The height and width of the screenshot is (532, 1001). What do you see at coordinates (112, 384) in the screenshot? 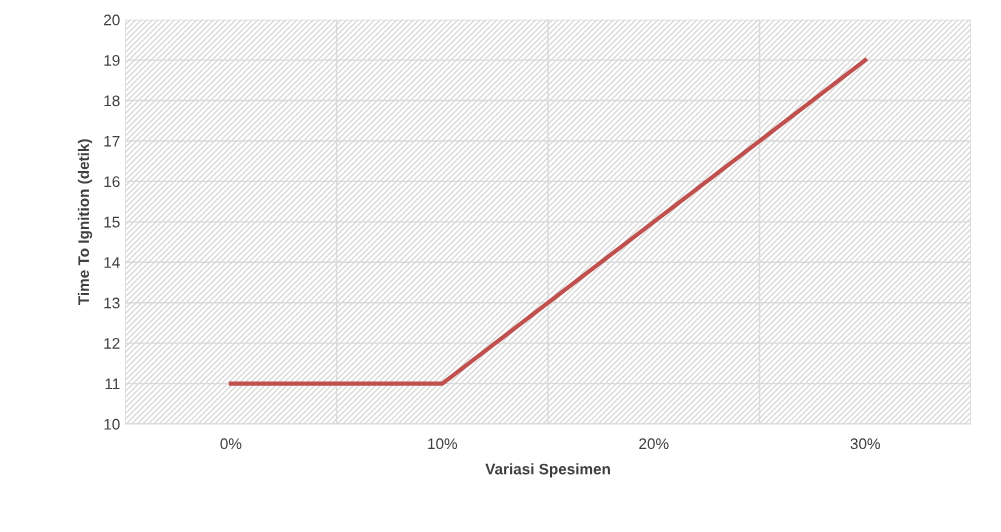
I see `y-tick-label: 11` at bounding box center [112, 384].